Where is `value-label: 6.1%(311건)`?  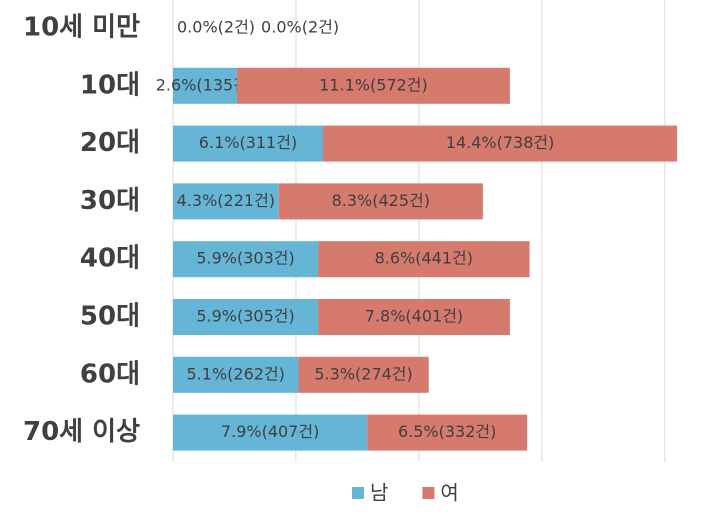
value-label: 6.1%(311건) is located at coordinates (248, 142).